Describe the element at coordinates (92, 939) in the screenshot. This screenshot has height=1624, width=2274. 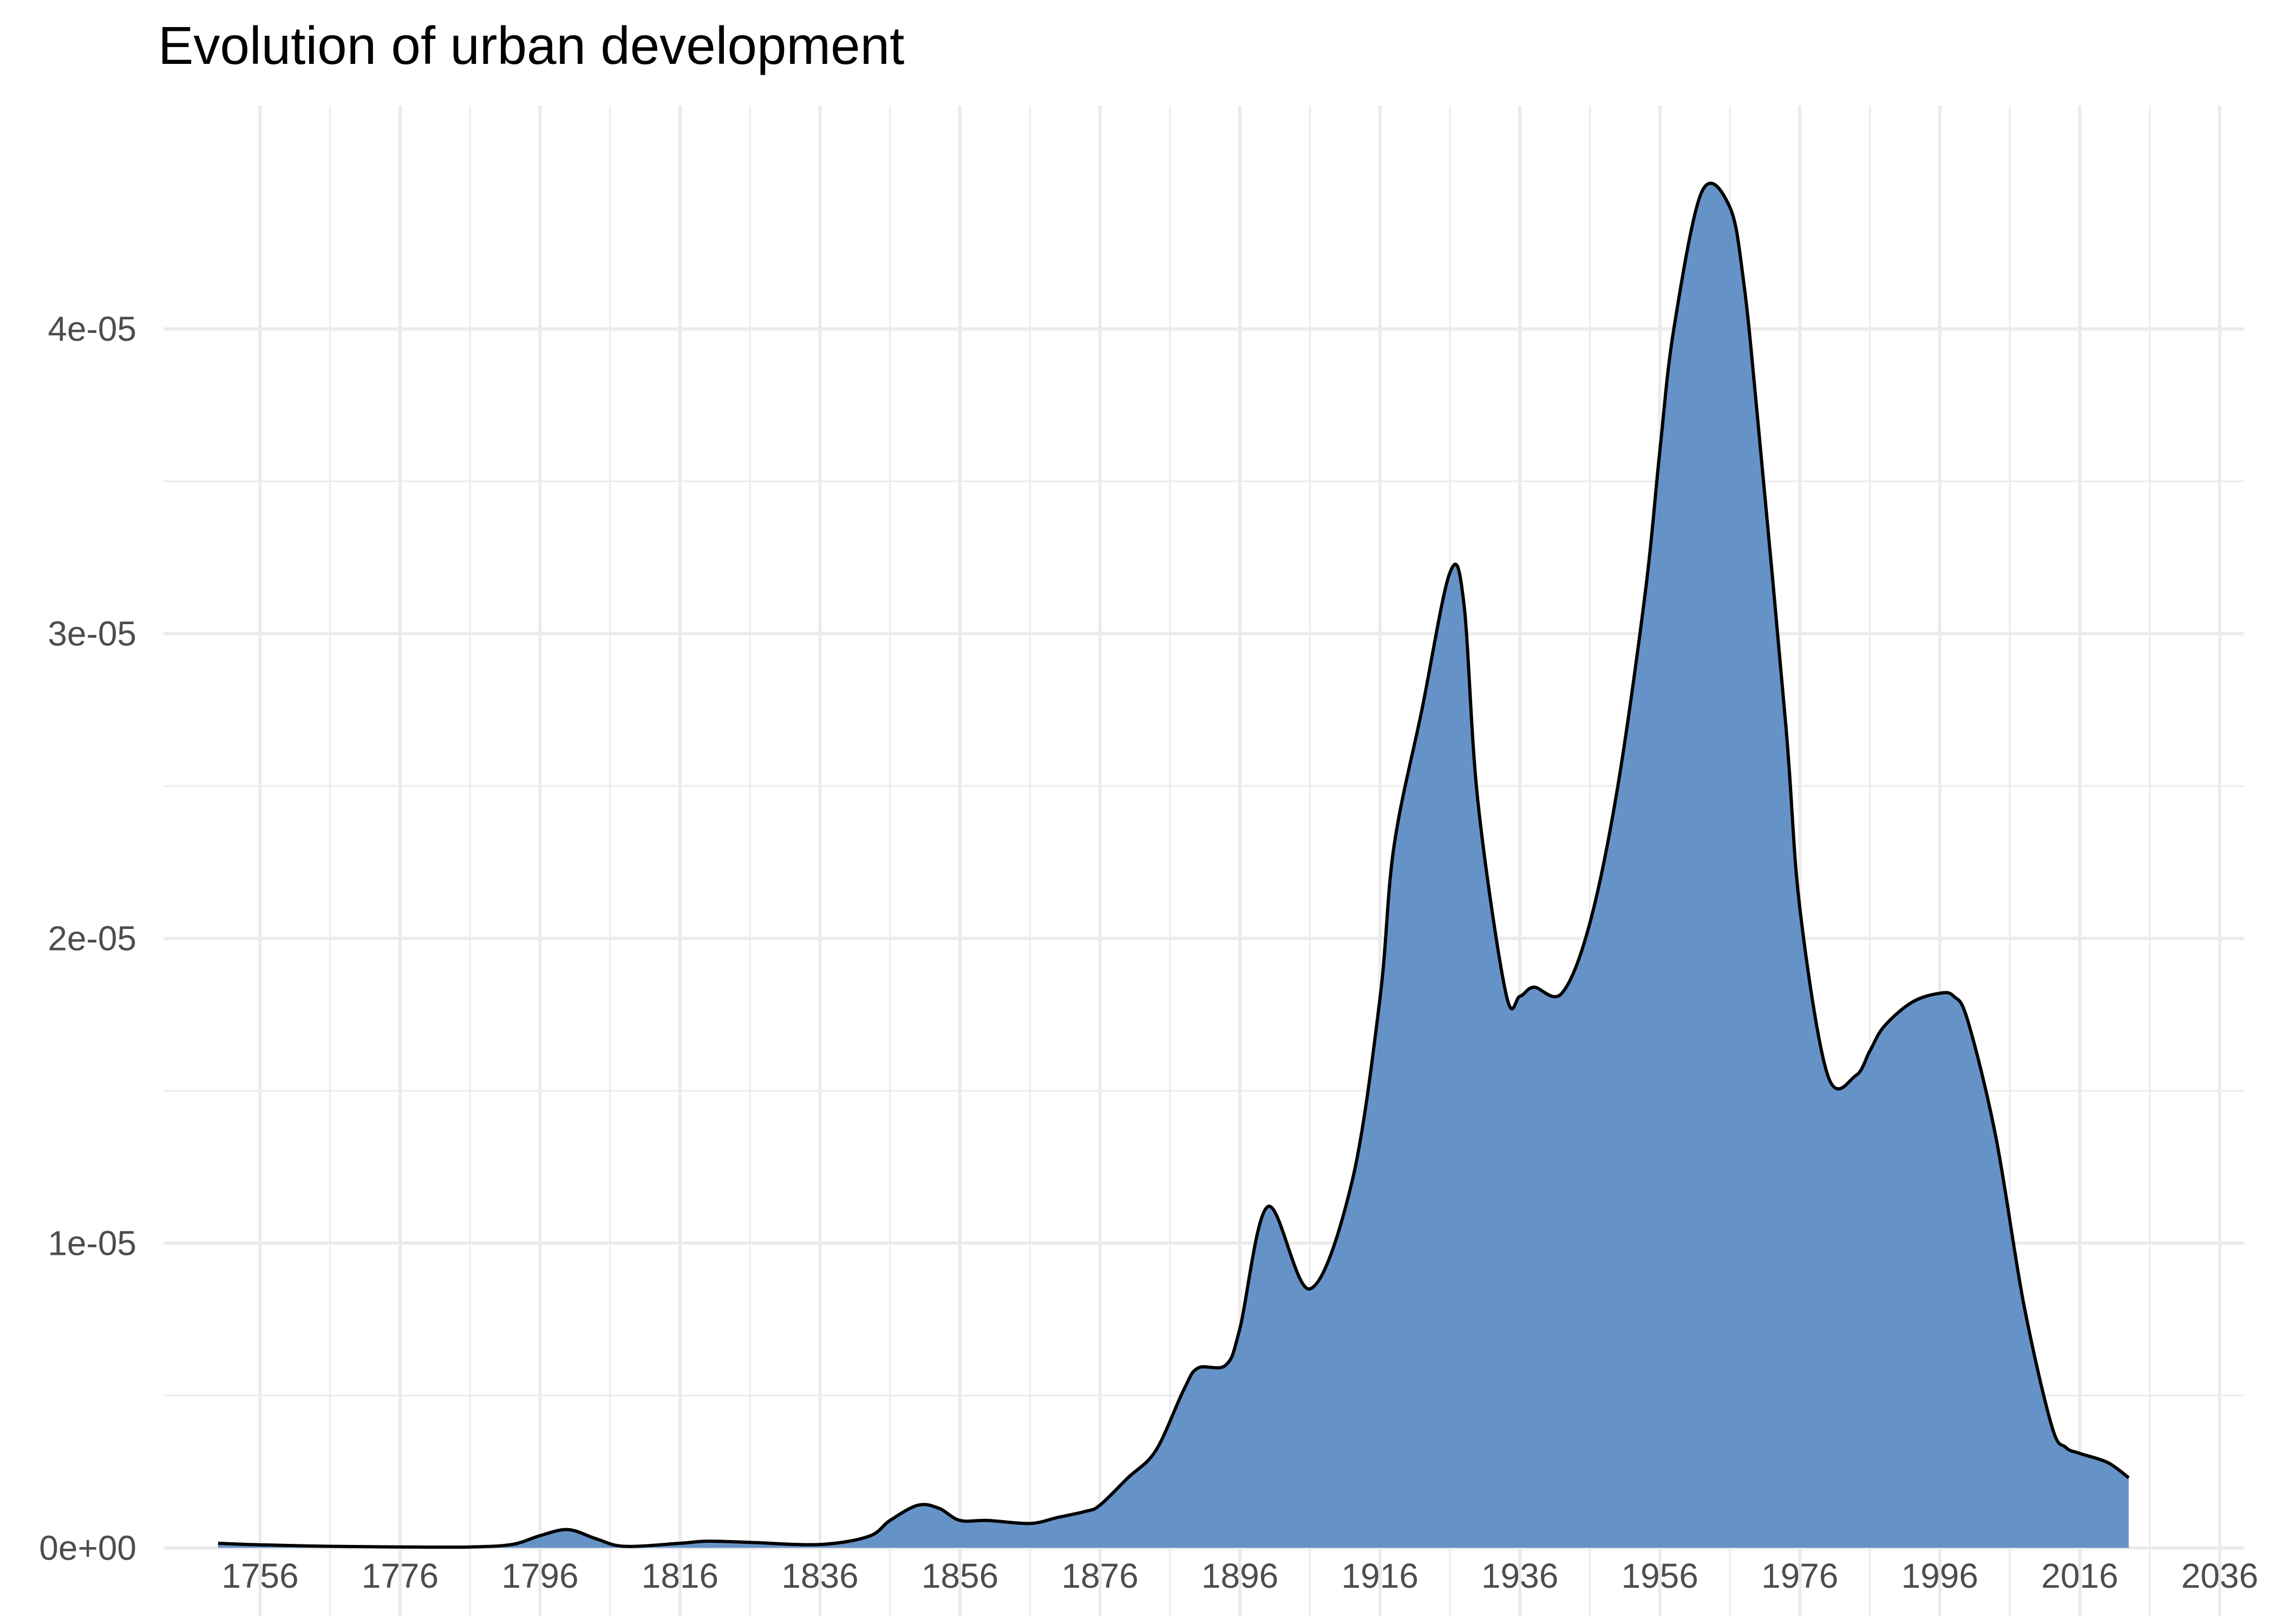
I see `y-tick-label: 2e-05` at that location.